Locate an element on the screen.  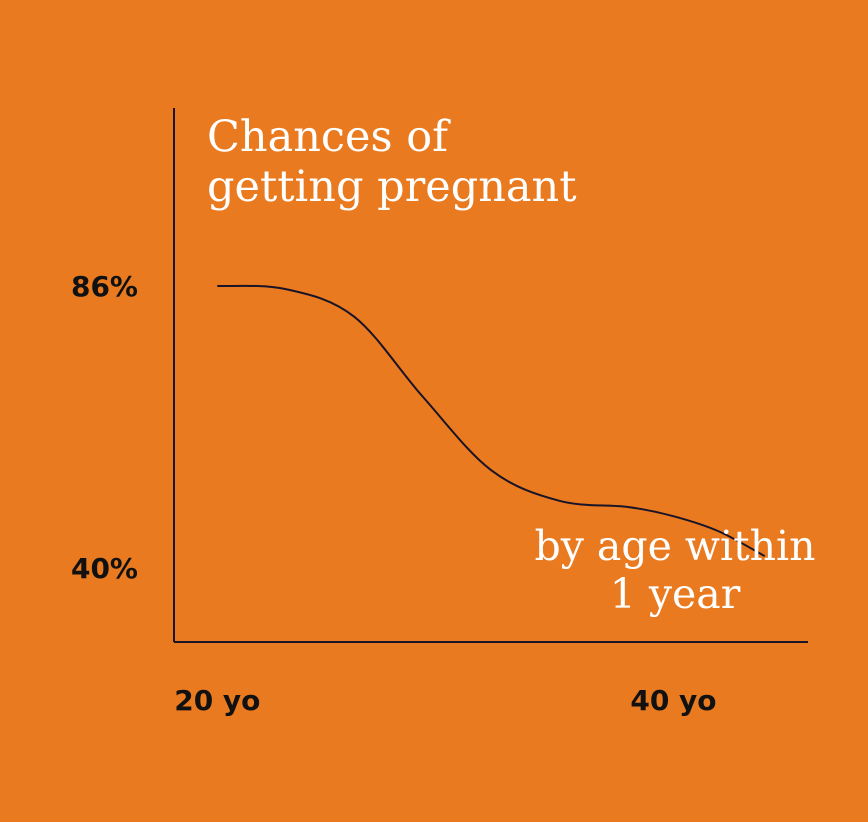
chart-subtitle-line-2: 1 year is located at coordinates (675, 594).